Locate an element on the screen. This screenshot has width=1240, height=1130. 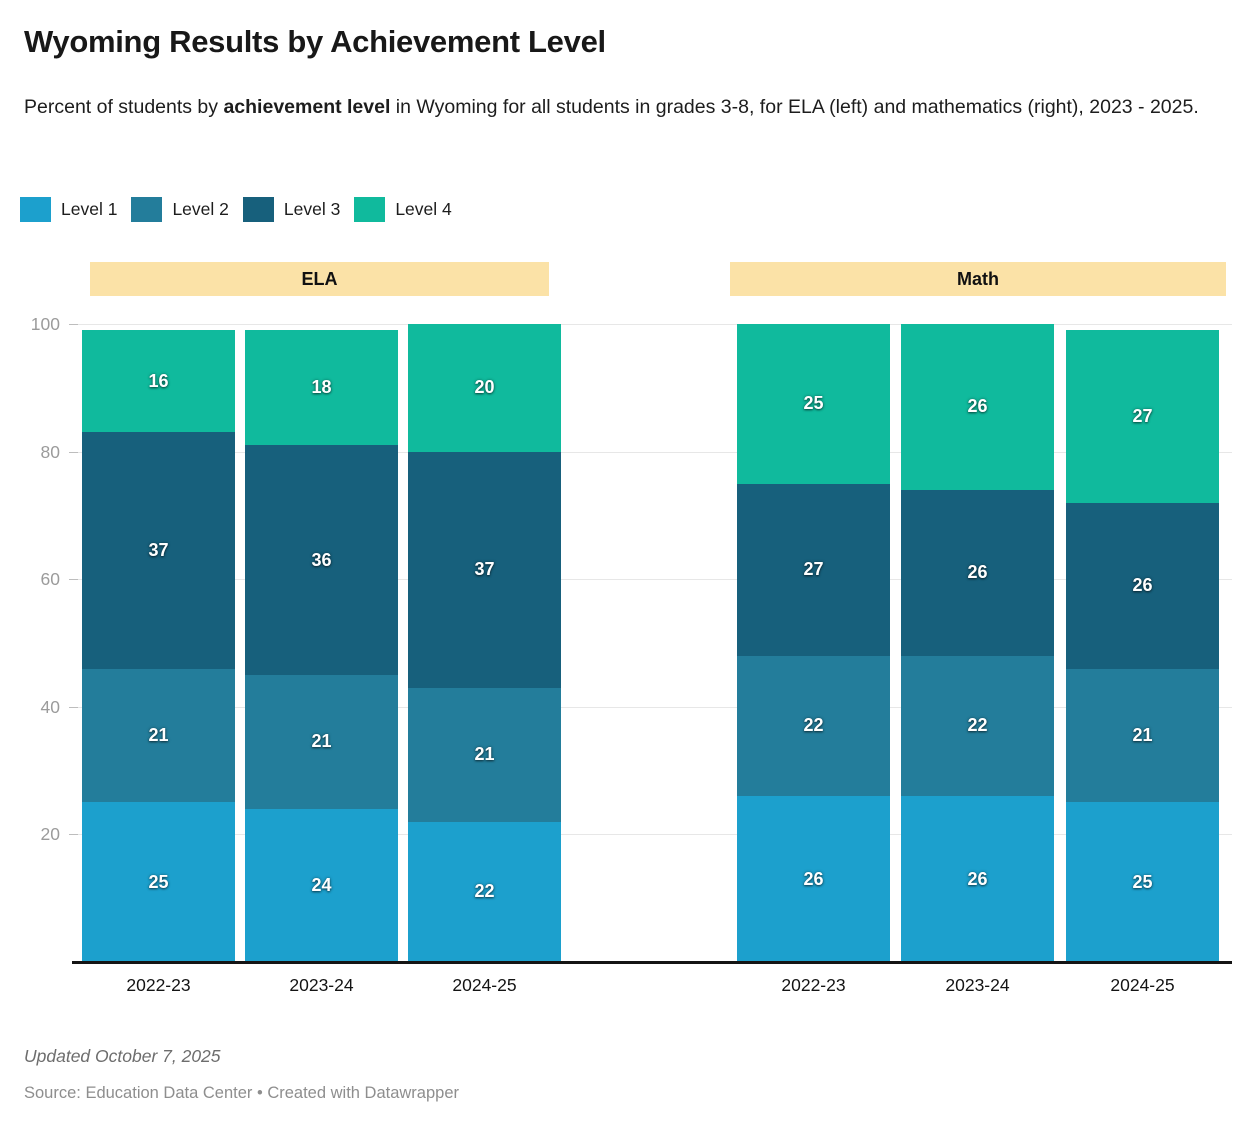
stacked-bar-ela-2024-25: 22 21 37 20 is located at coordinates (484, 643).